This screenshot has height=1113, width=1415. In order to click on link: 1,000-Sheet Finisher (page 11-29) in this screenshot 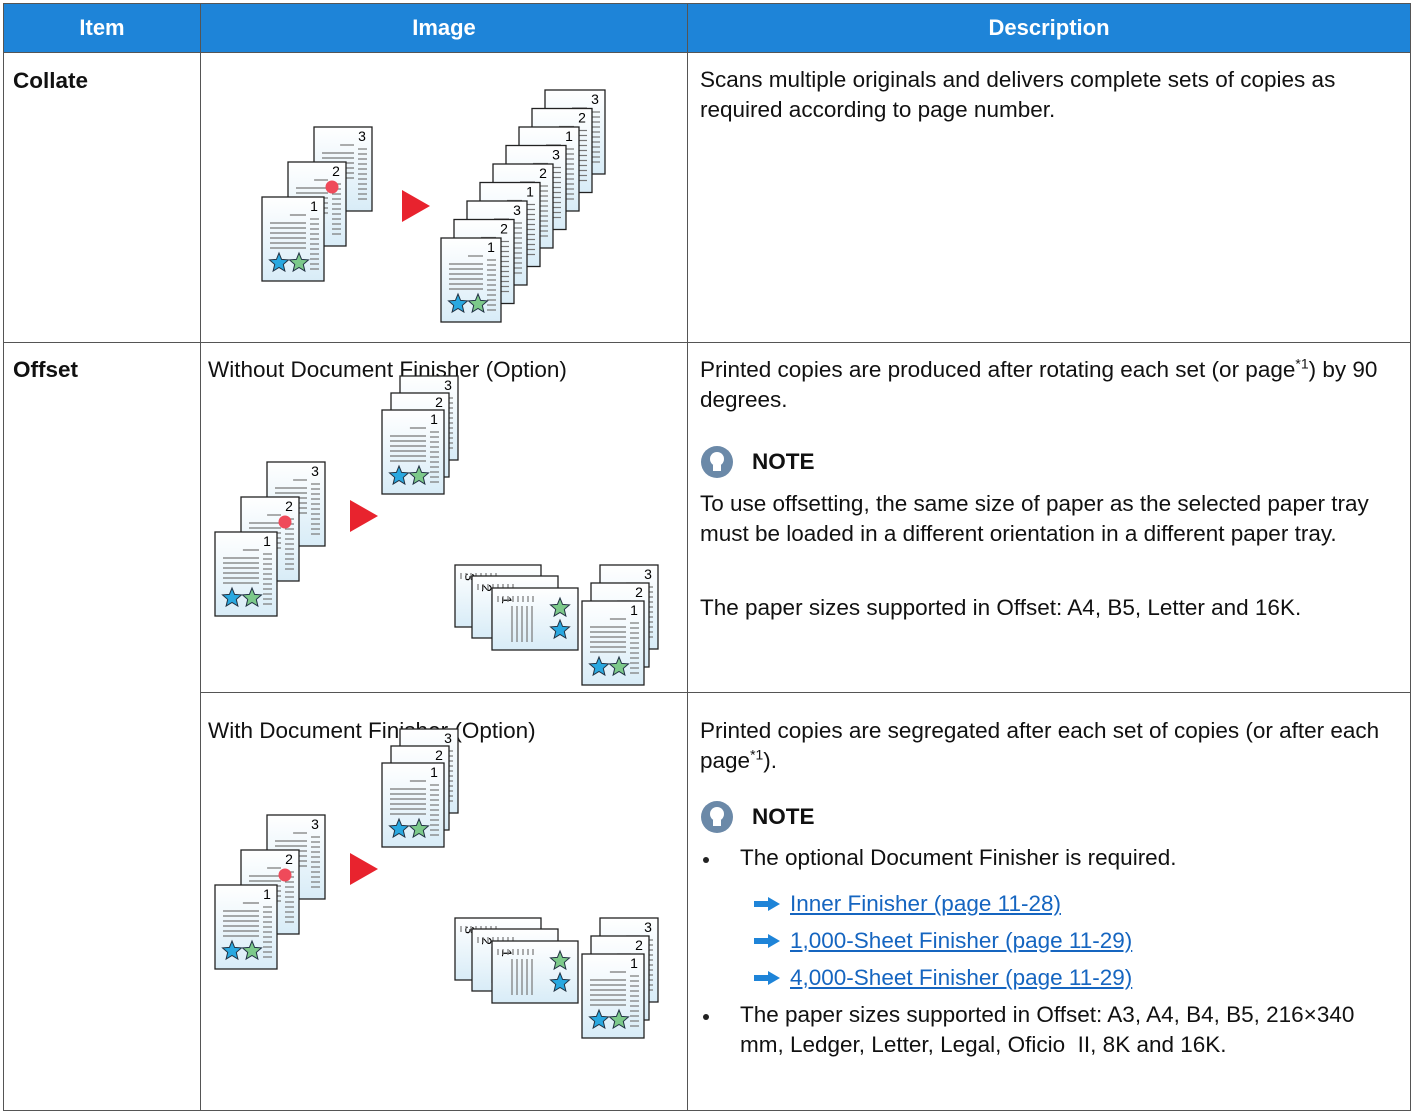, I will do `click(961, 940)`.